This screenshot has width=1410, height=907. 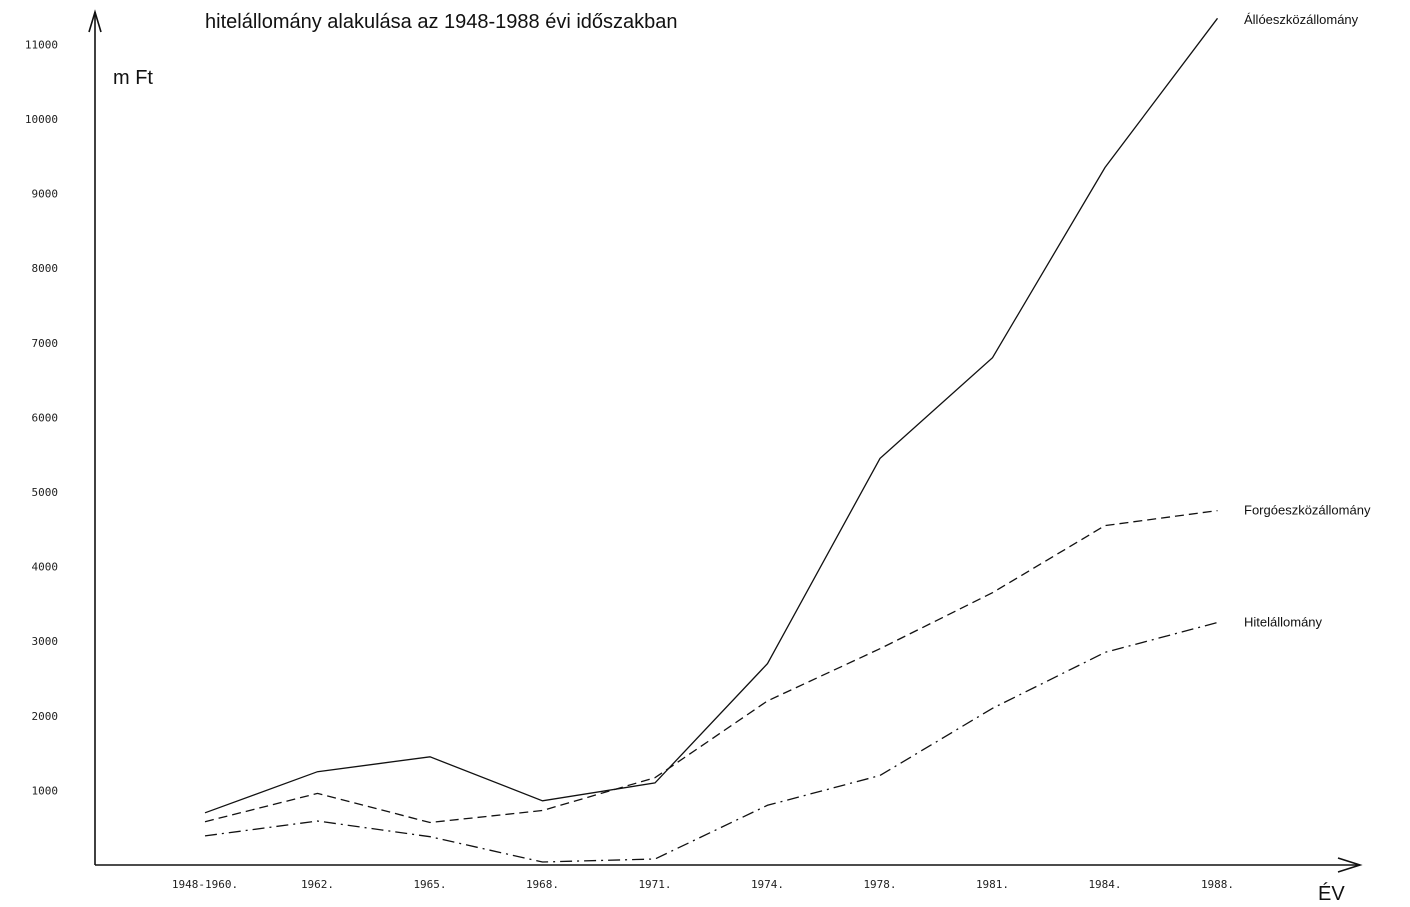 I want to click on y-axis-arrow, so click(x=95, y=21).